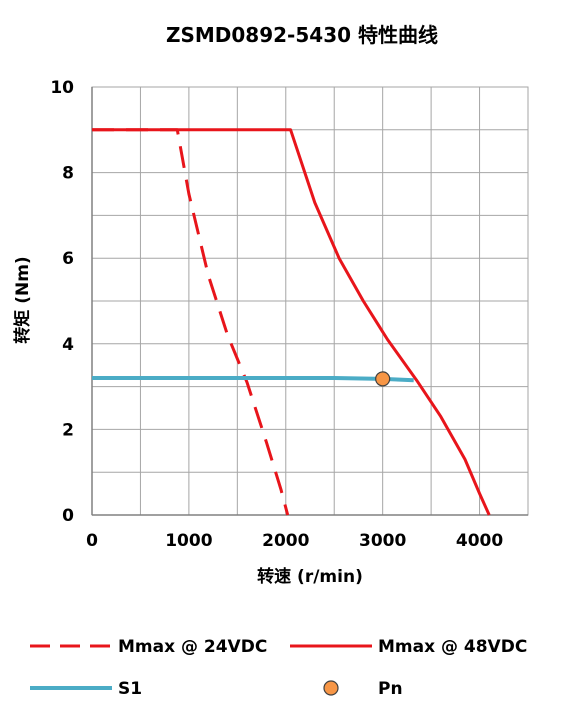 This screenshot has height=719, width=569. Describe the element at coordinates (68, 516) in the screenshot. I see `y-tick-label: 0` at that location.